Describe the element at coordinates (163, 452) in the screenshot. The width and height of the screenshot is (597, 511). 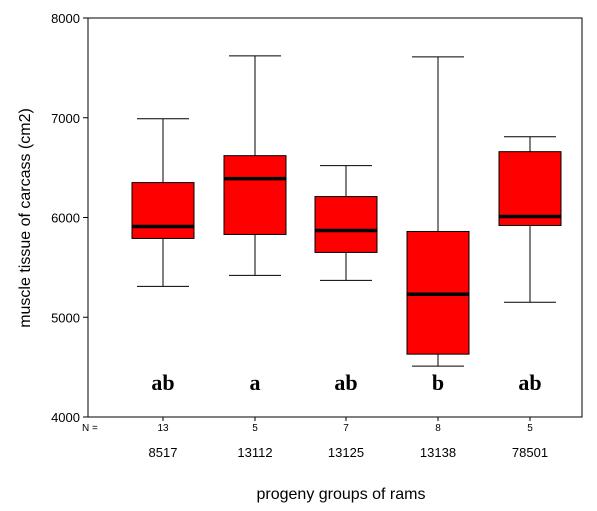
I see `x-category-label: 8517` at that location.